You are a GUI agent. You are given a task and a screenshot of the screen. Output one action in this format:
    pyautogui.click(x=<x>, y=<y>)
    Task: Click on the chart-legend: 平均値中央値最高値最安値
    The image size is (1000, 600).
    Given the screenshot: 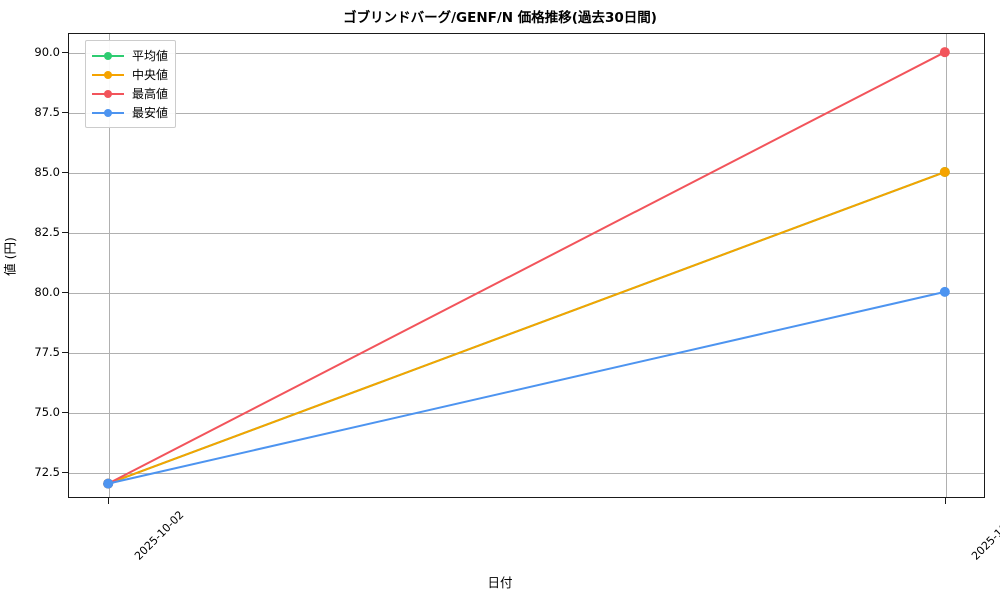 What is the action you would take?
    pyautogui.click(x=131, y=84)
    